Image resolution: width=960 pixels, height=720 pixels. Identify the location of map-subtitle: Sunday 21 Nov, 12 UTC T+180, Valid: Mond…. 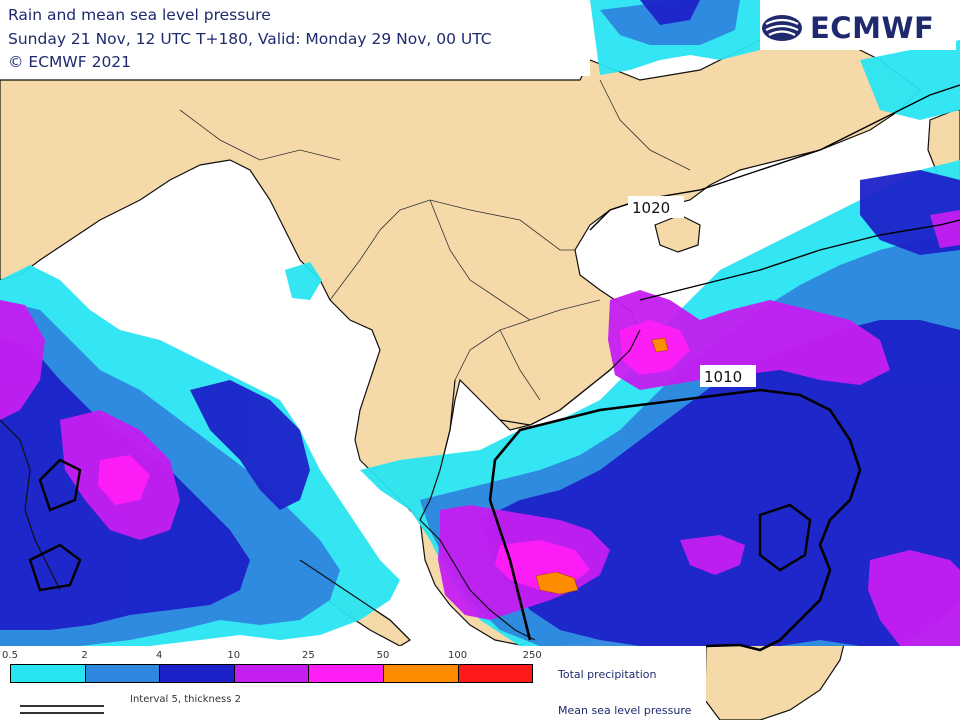
(250, 39).